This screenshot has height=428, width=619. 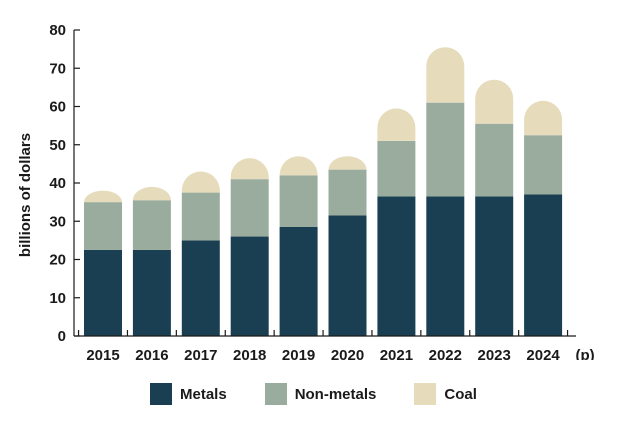 I want to click on legend: Metals Non-metals Coal, so click(x=360, y=394).